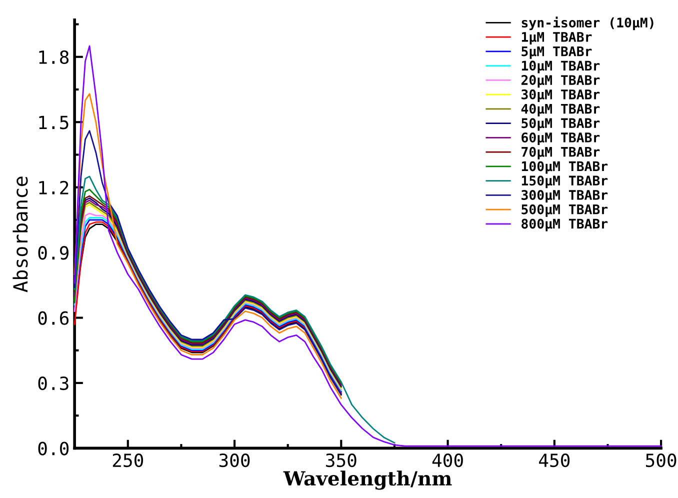 The height and width of the screenshot is (498, 678). I want to click on y-tick-label: 1.2, so click(53, 187).